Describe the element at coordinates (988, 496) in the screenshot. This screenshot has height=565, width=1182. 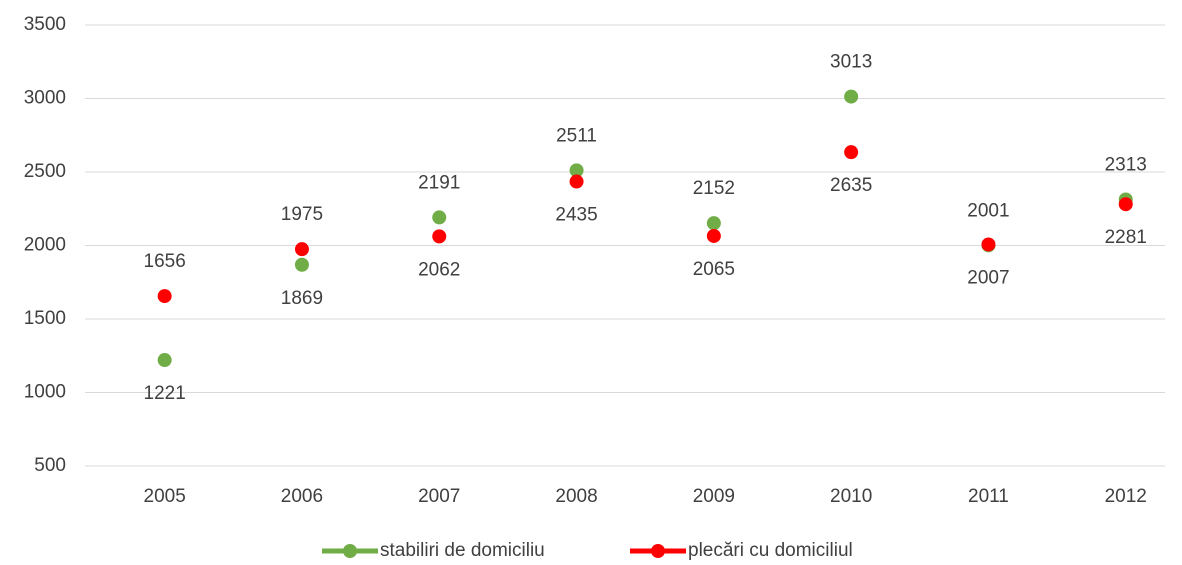
I see `x-tick-label: 2011` at that location.